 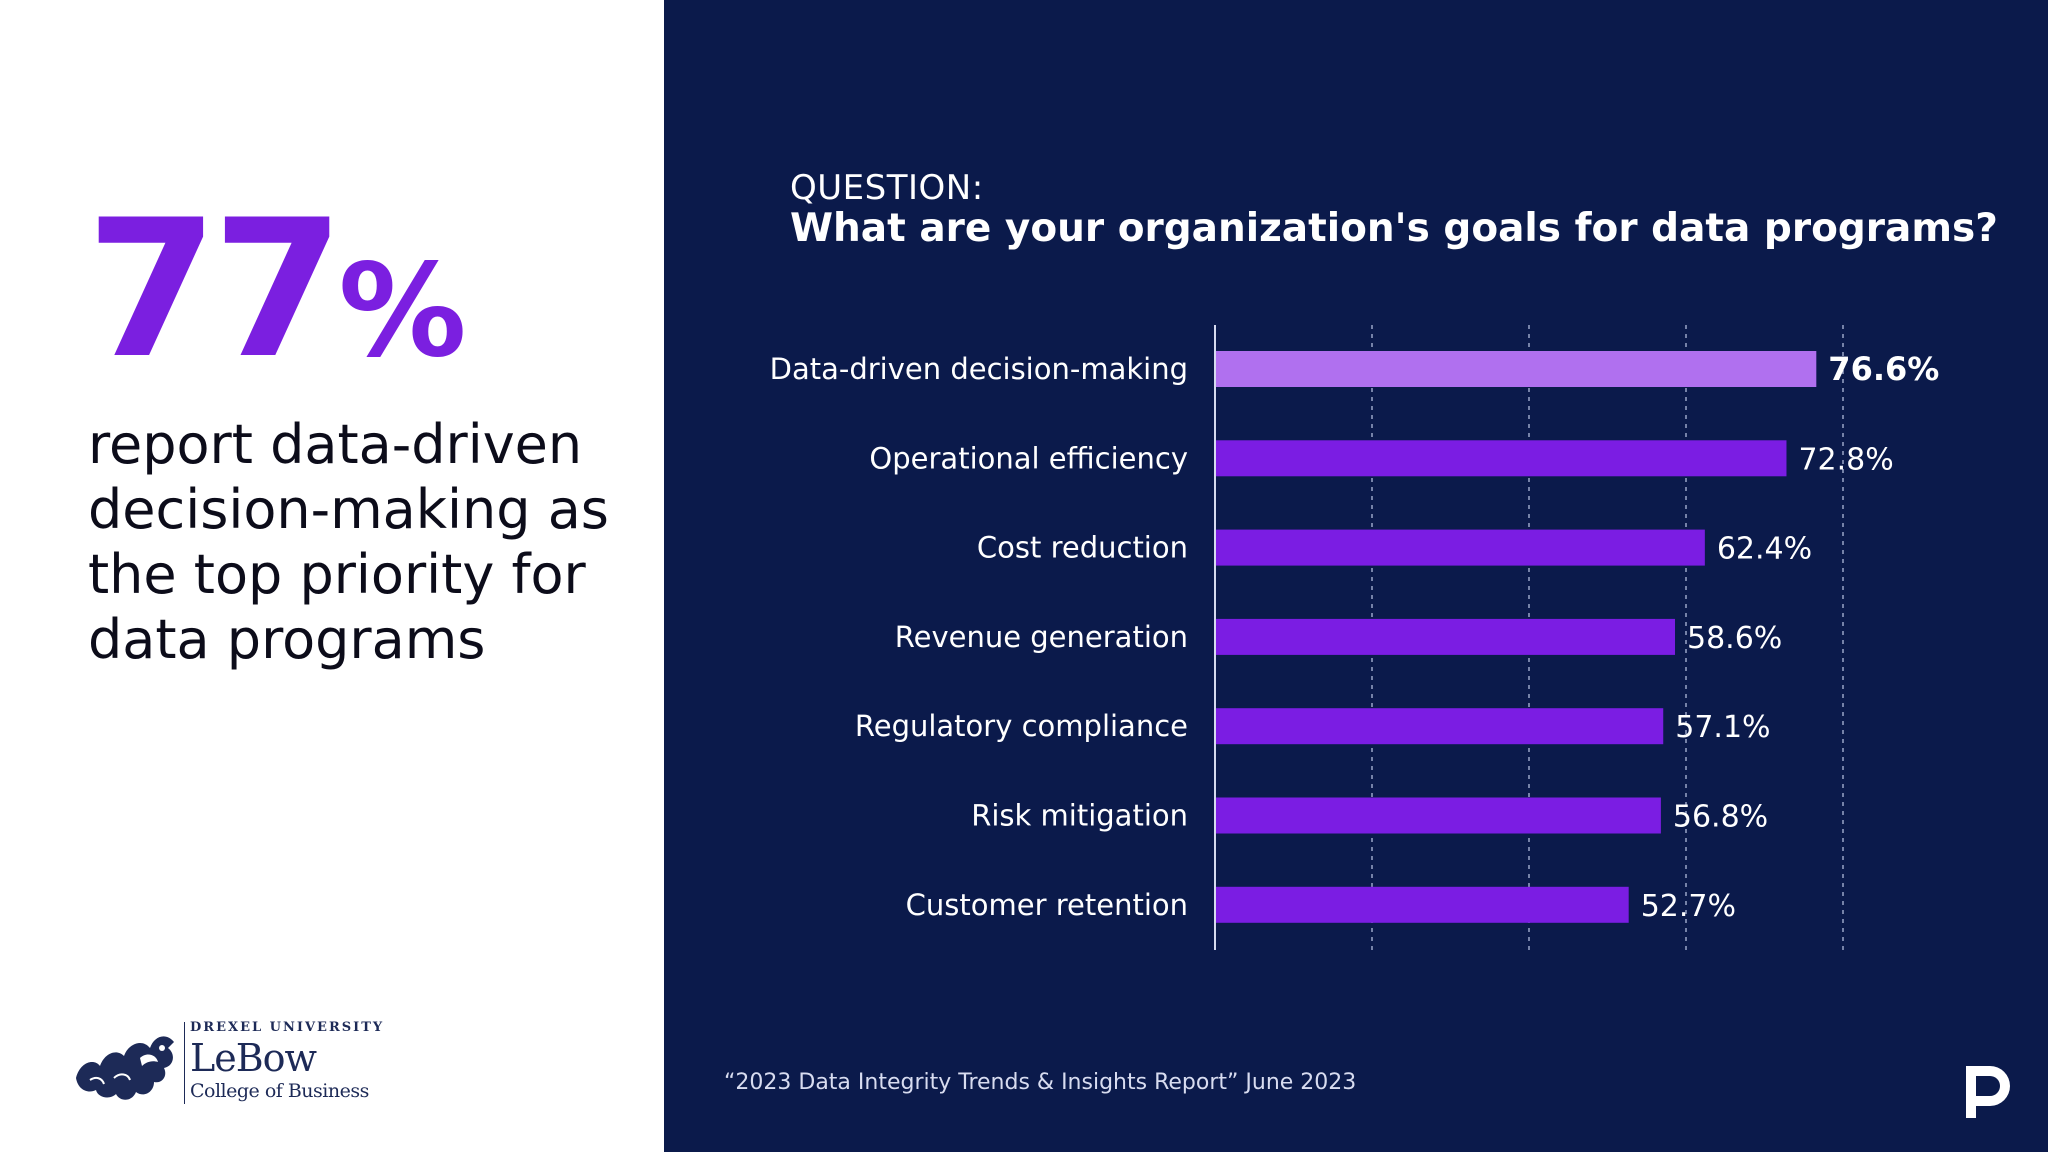 What do you see at coordinates (253, 1058) in the screenshot?
I see `logo-school: LeBow` at bounding box center [253, 1058].